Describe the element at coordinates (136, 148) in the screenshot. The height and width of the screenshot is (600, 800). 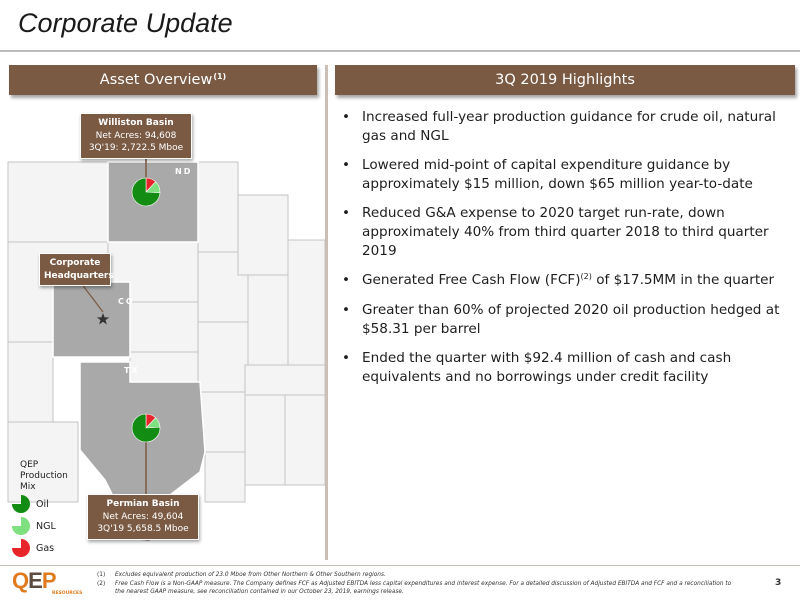
I see `williston-production: 3Q'19: 2,722.5 Mboe` at that location.